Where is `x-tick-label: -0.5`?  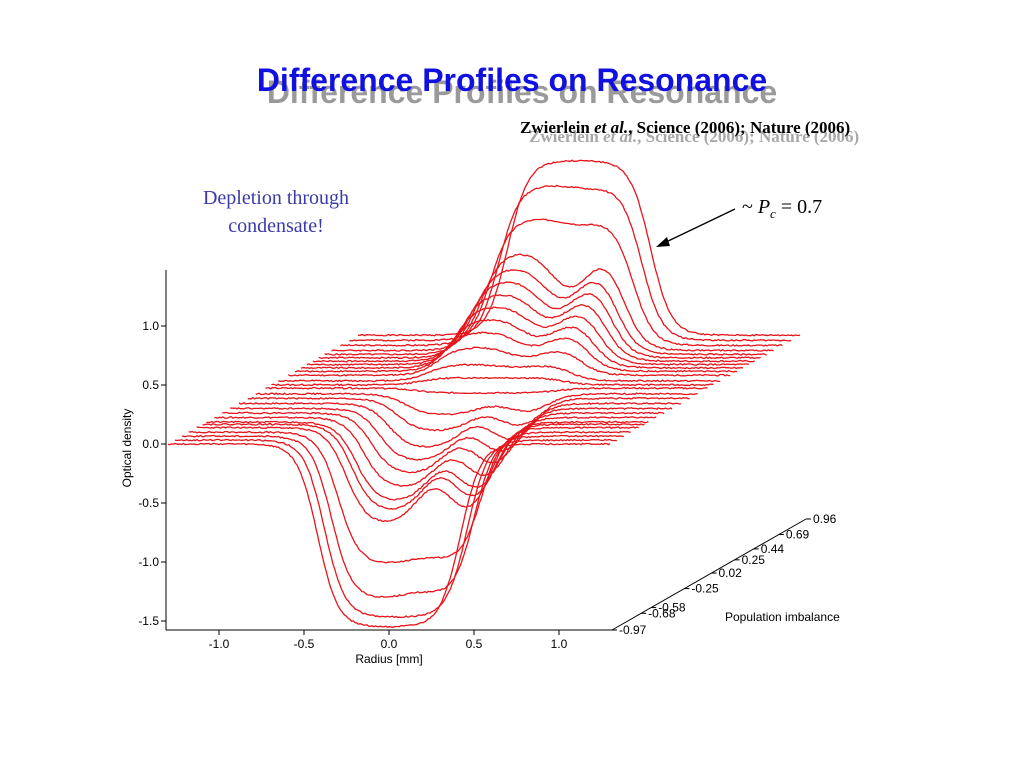 x-tick-label: -0.5 is located at coordinates (304, 644).